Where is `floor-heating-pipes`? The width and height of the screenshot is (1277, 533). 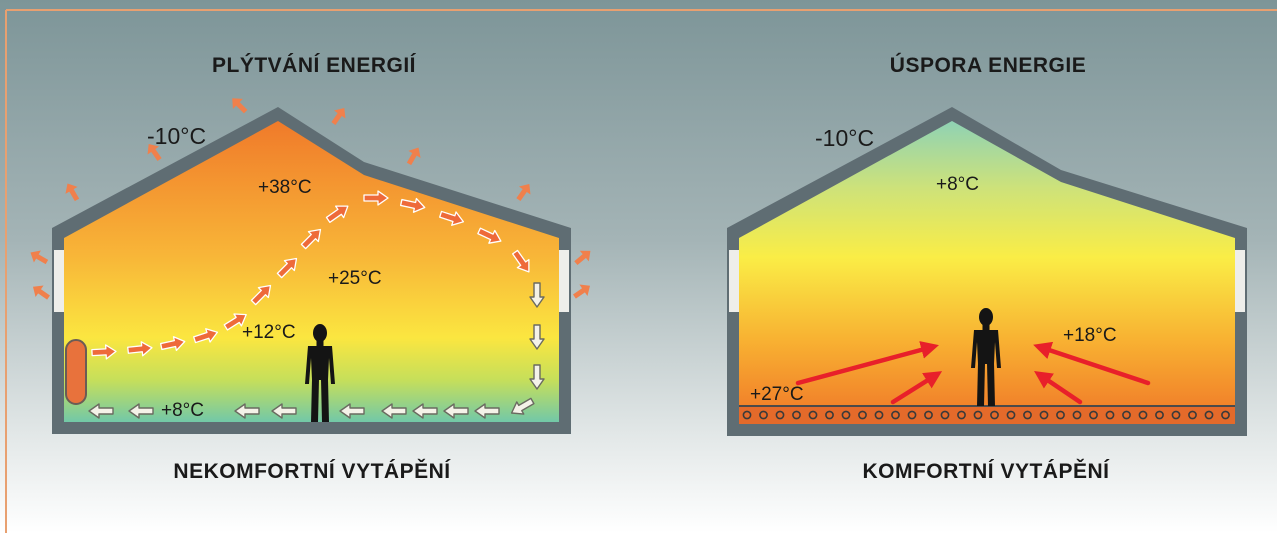 floor-heating-pipes is located at coordinates (986, 415).